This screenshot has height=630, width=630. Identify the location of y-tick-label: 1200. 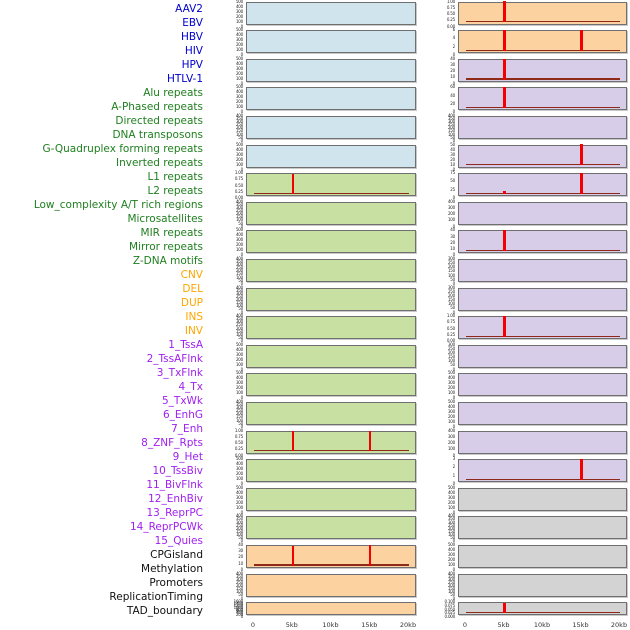
(238, 605).